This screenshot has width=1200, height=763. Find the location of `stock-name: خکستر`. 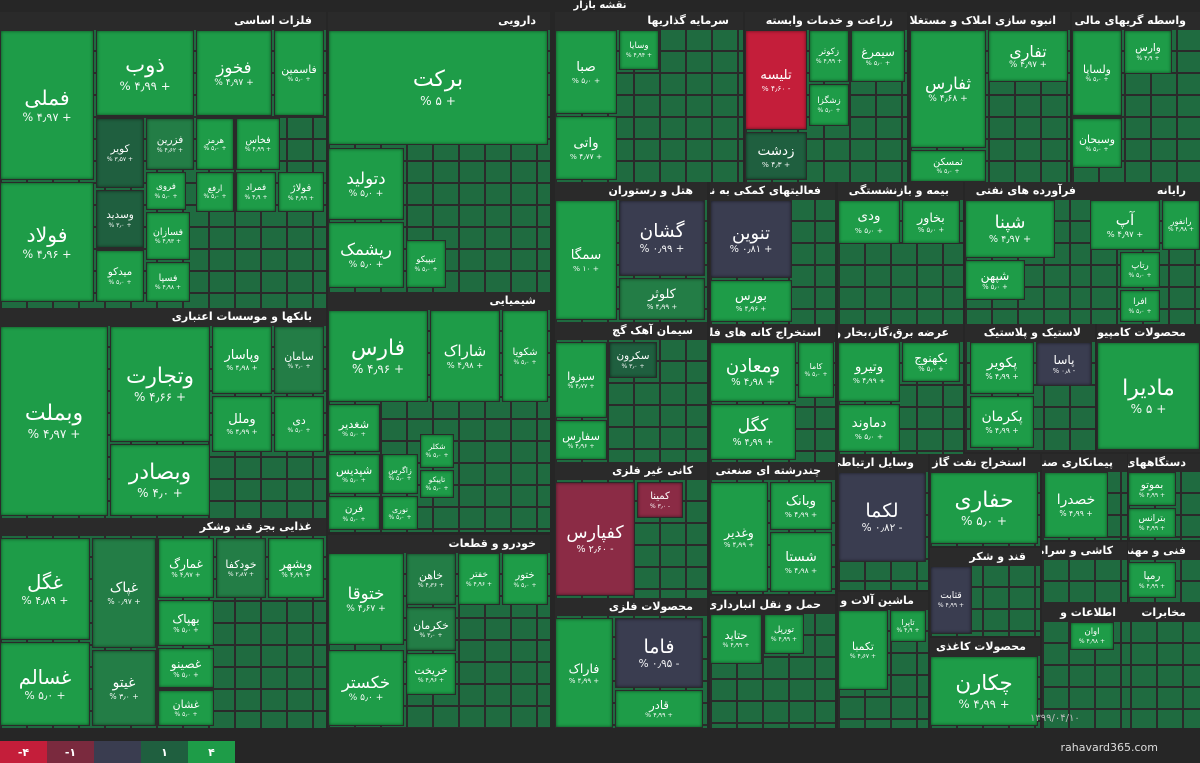

stock-name: خکستر is located at coordinates (366, 683).